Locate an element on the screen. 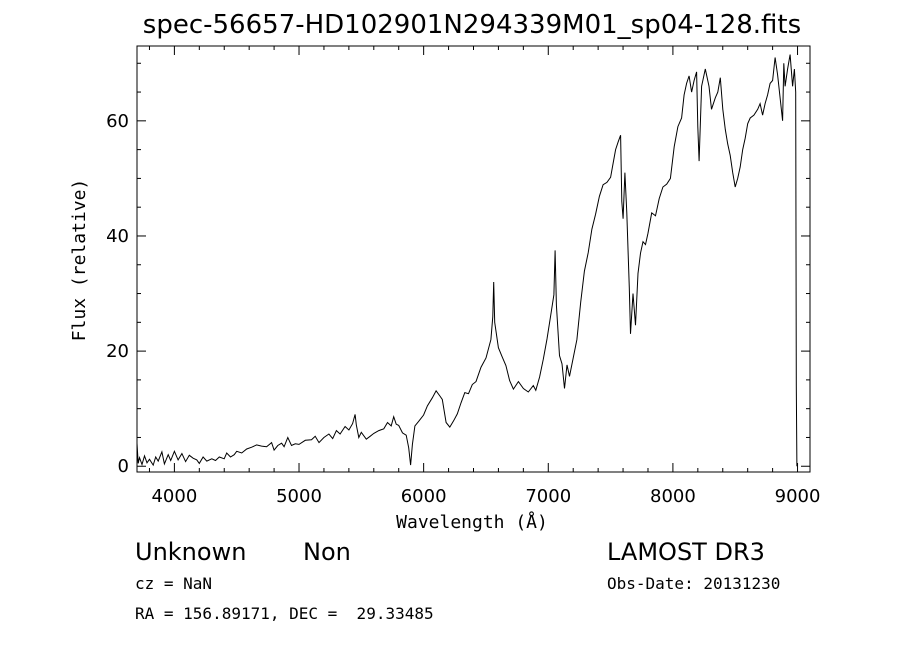  survey-name: LAMOST DR3 is located at coordinates (686, 552).